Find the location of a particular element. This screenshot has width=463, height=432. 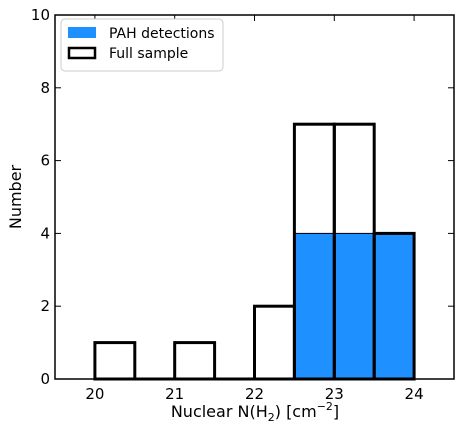

x-tick-label-1: 21 is located at coordinates (174, 394).